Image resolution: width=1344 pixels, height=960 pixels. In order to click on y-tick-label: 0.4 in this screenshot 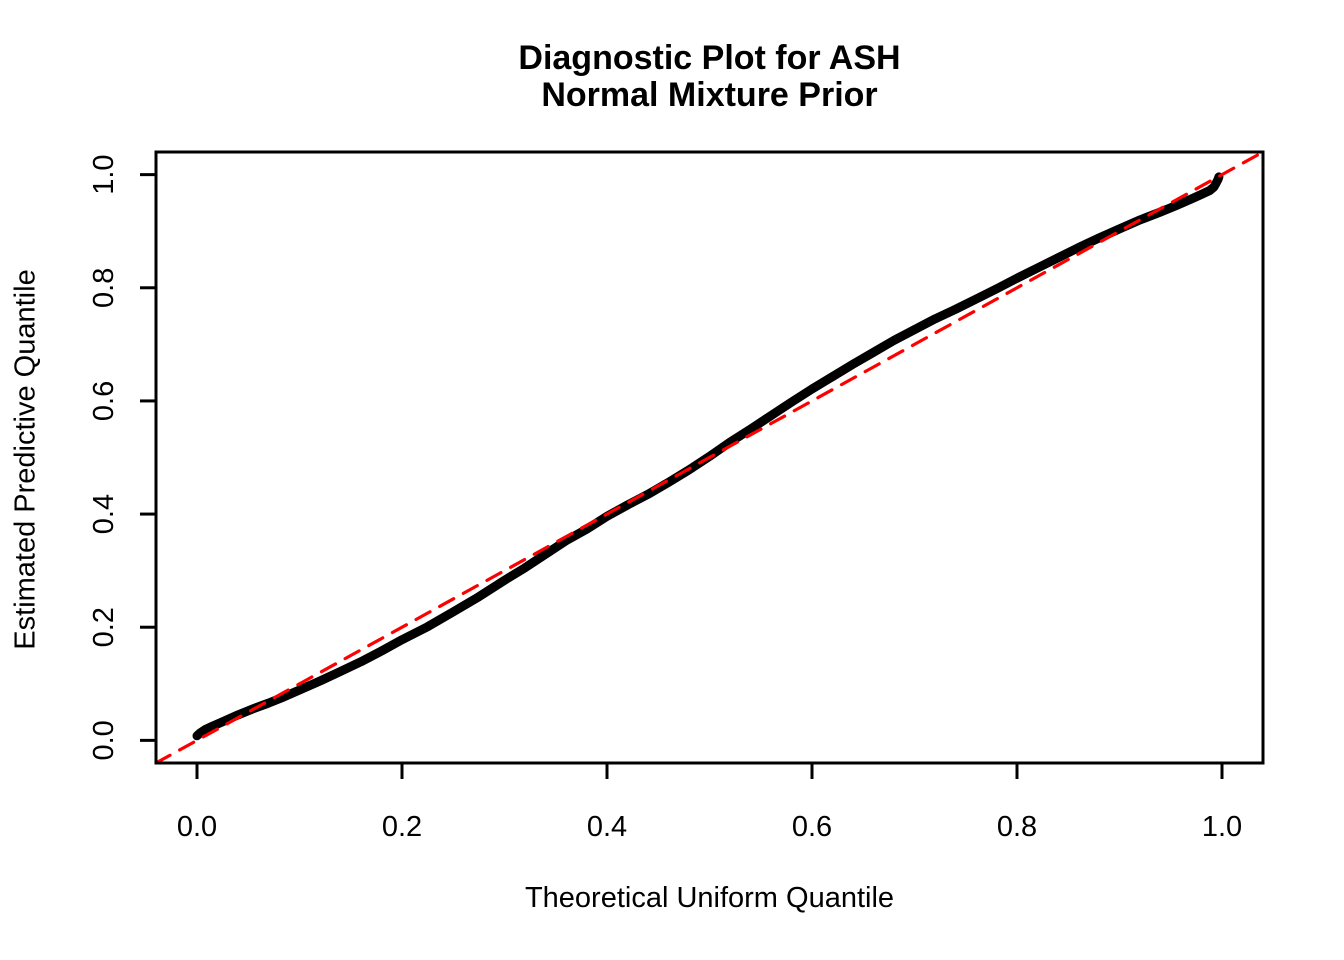, I will do `click(104, 514)`.